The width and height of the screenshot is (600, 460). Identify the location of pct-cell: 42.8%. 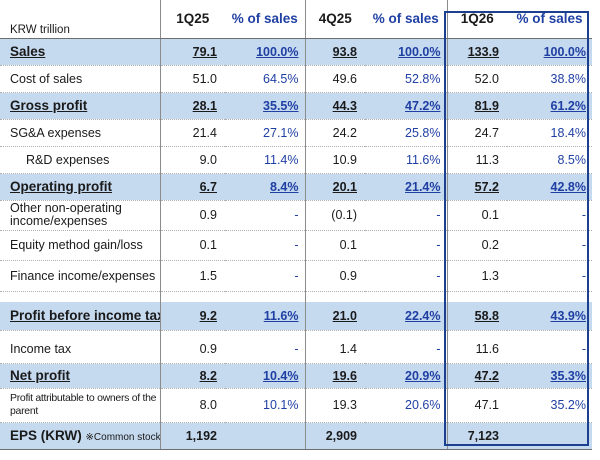
(549, 186).